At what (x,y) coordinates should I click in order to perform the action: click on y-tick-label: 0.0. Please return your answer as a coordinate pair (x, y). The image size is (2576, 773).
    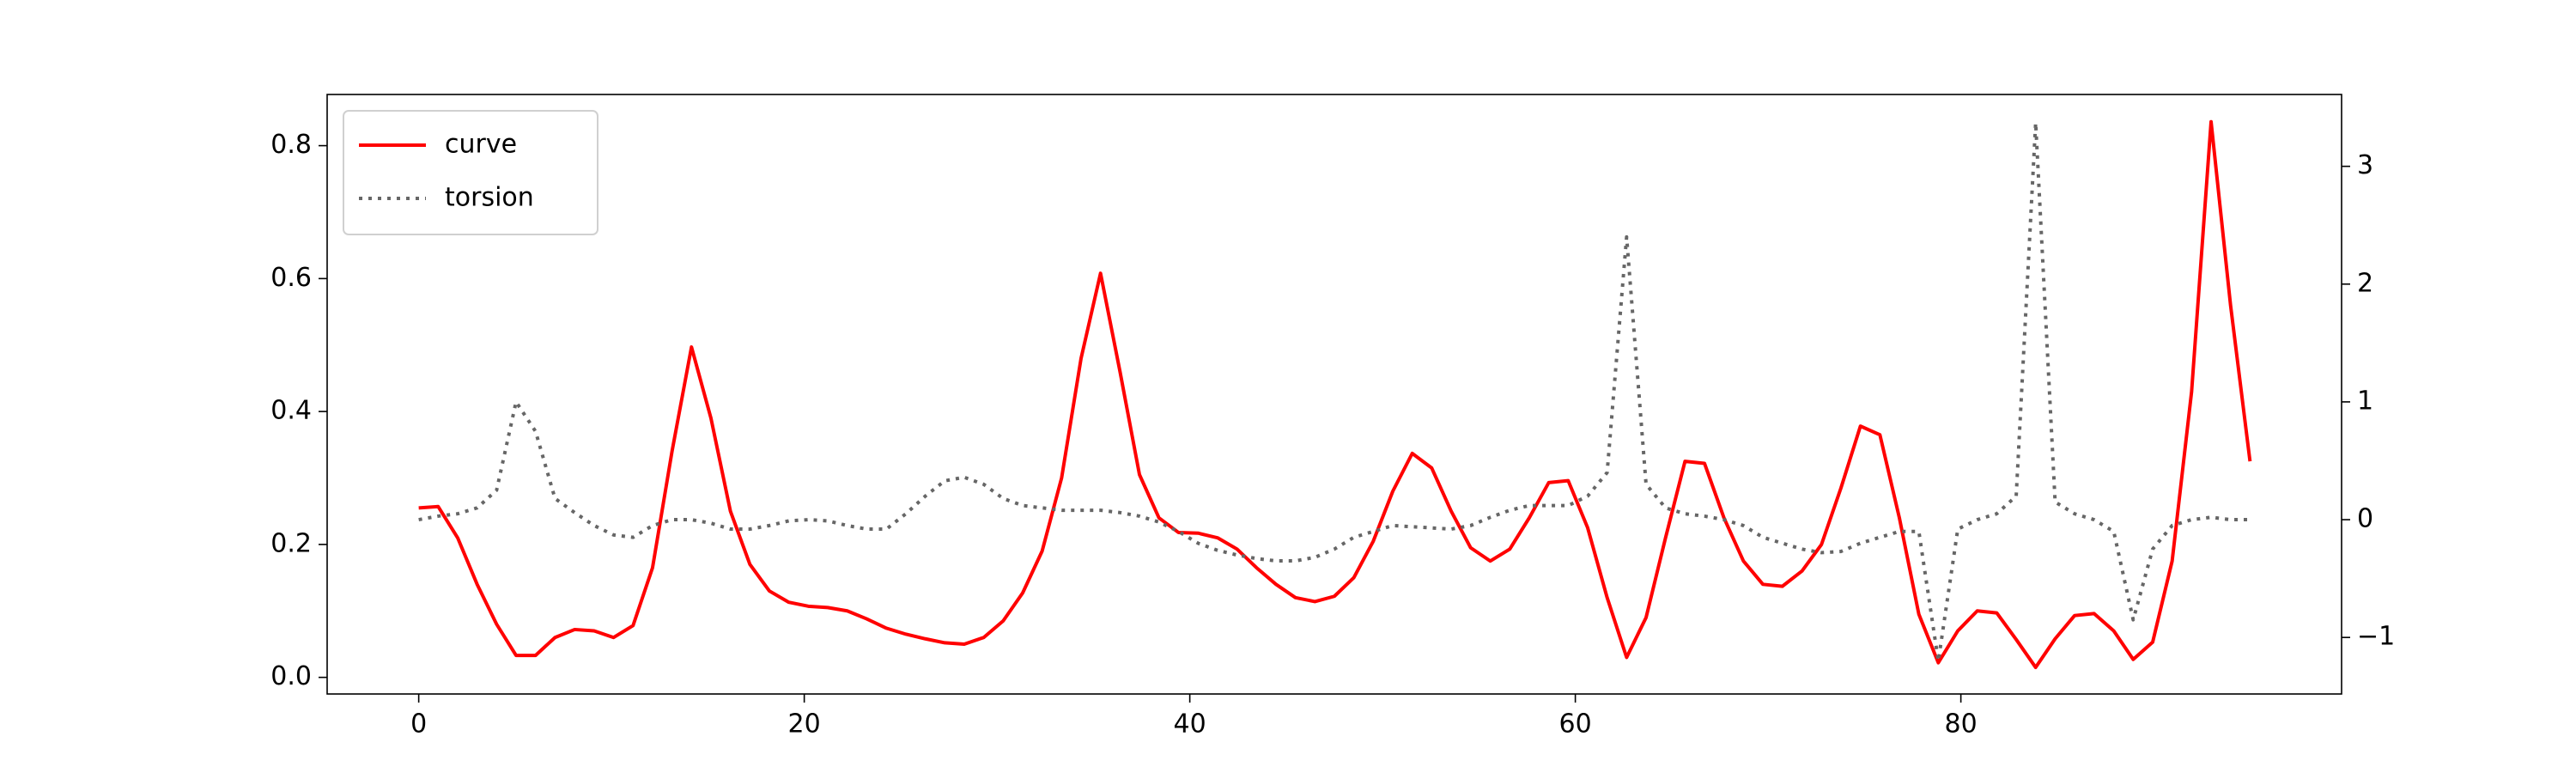
    Looking at the image, I should click on (291, 676).